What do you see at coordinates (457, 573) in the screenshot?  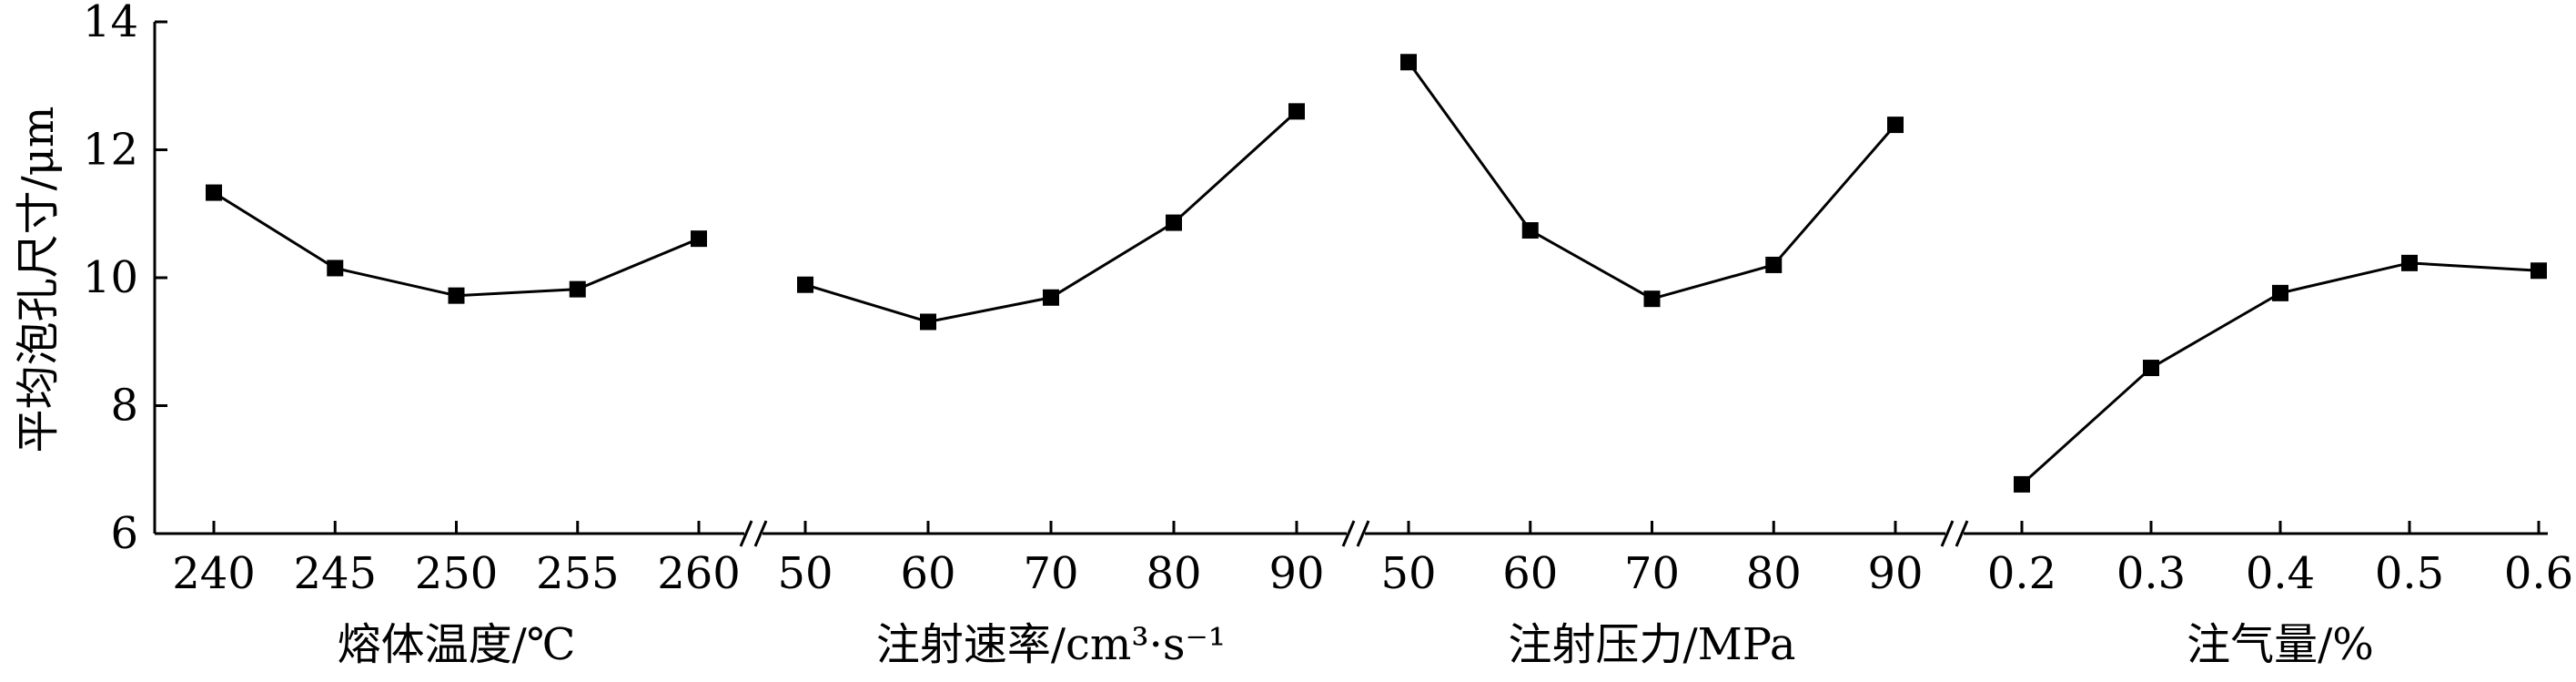 I see `x-tick-label: 250` at bounding box center [457, 573].